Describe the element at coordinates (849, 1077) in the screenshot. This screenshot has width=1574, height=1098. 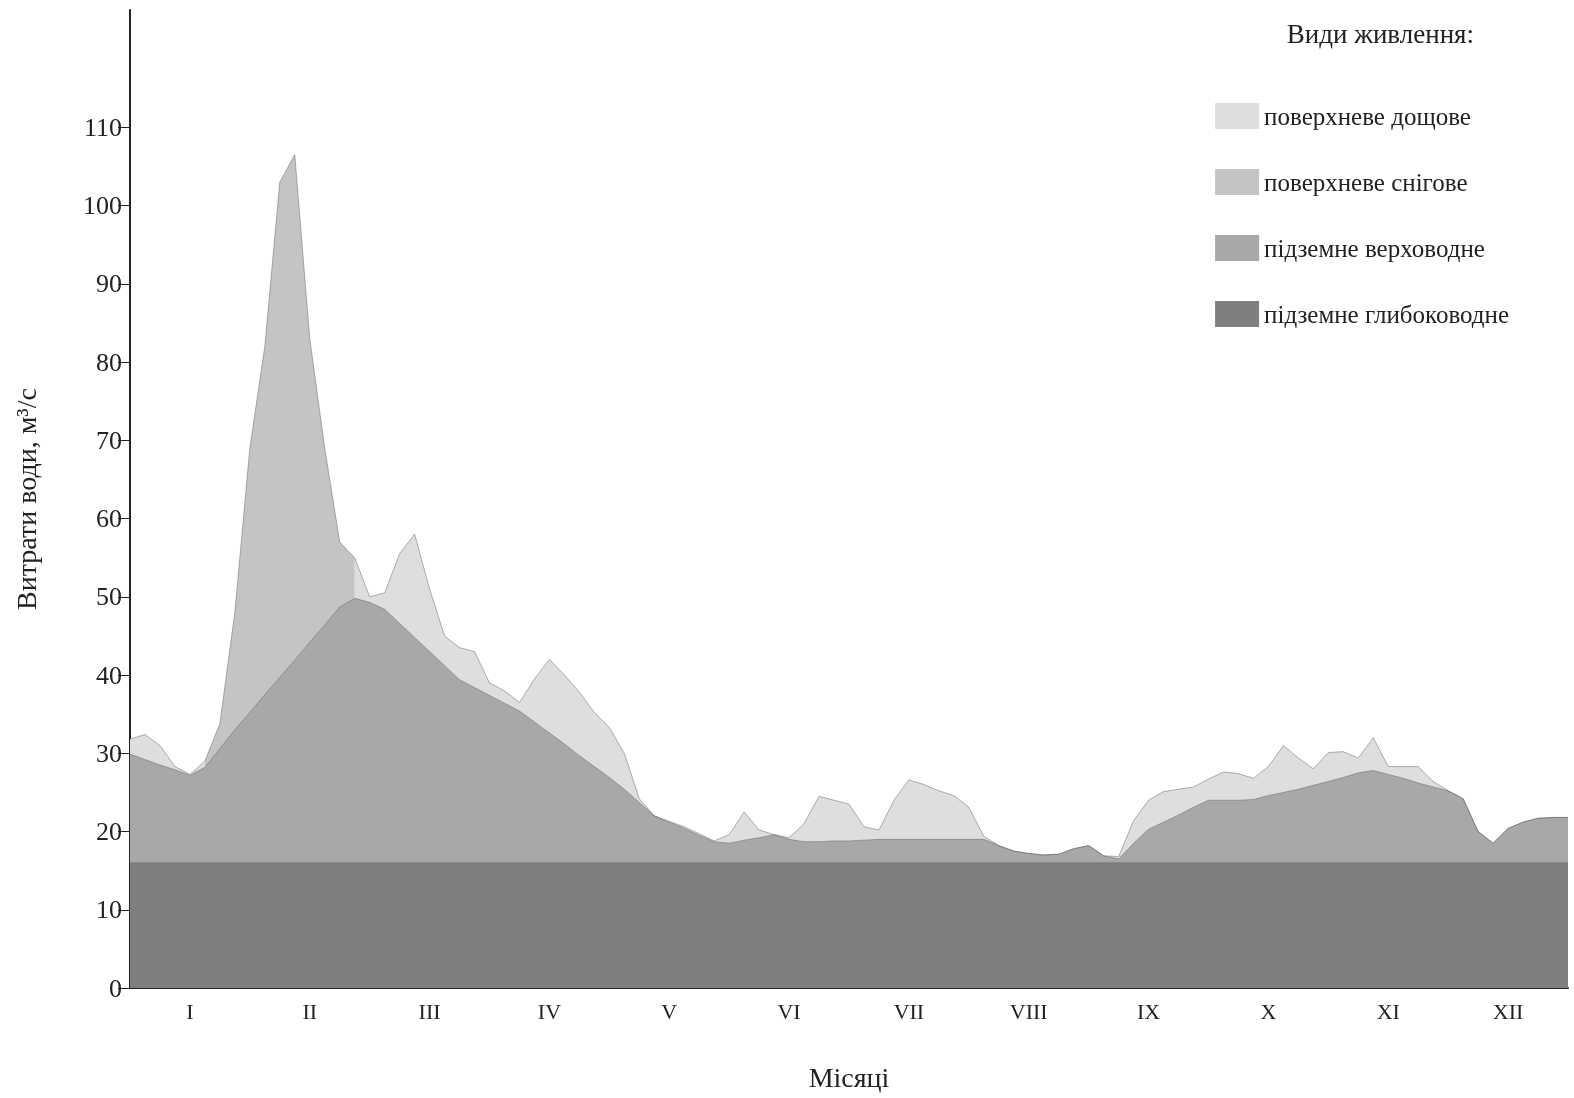
I see `x-axis-title: Місяці` at that location.